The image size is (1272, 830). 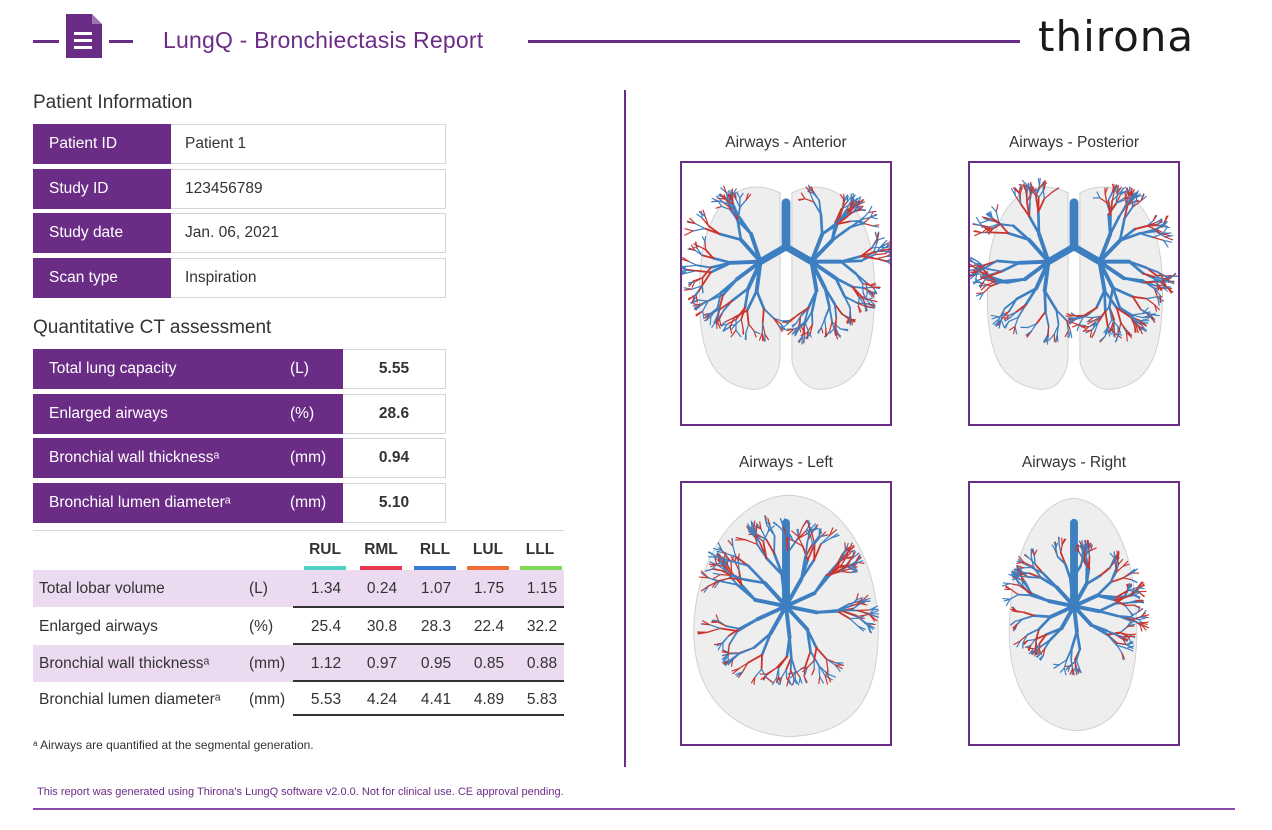 I want to click on lobar-cell: 28.3, so click(x=436, y=626).